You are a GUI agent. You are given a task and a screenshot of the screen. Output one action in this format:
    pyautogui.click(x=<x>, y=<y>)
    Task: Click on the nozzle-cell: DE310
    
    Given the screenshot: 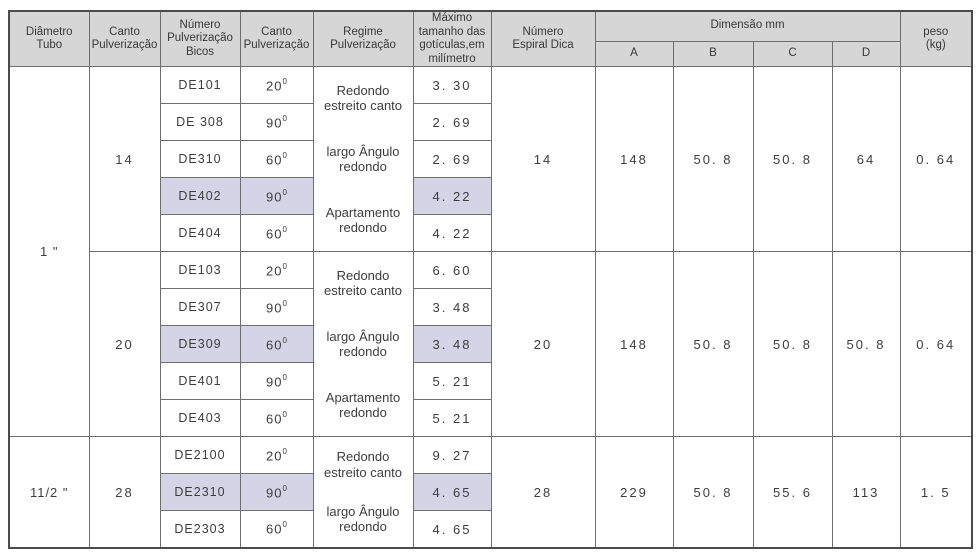 What is the action you would take?
    pyautogui.click(x=200, y=159)
    